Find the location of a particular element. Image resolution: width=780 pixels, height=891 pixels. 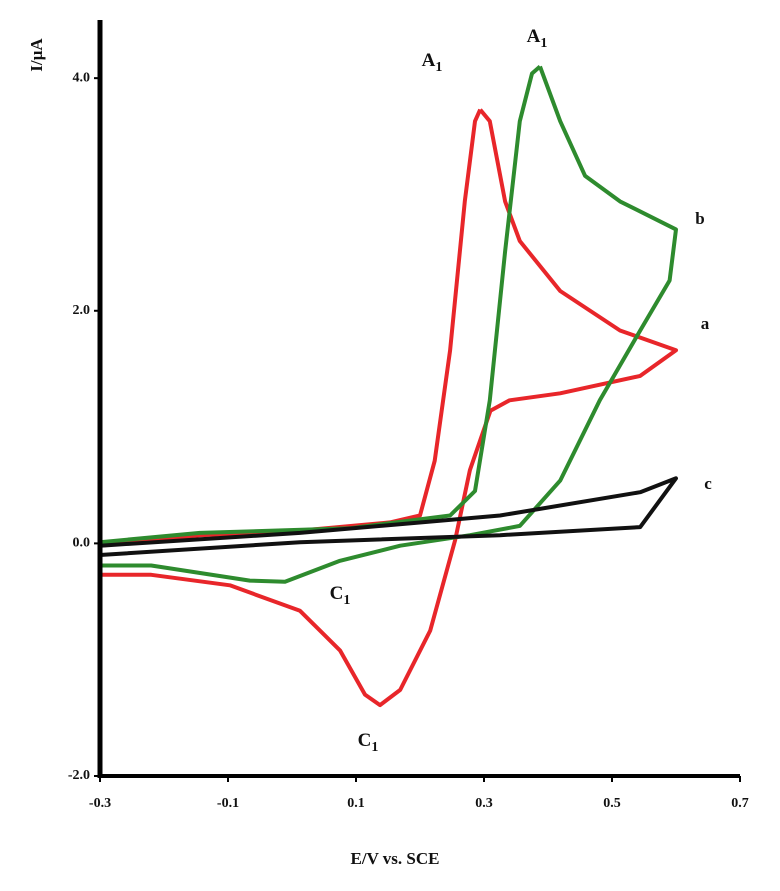

series-label: a is located at coordinates (705, 323).